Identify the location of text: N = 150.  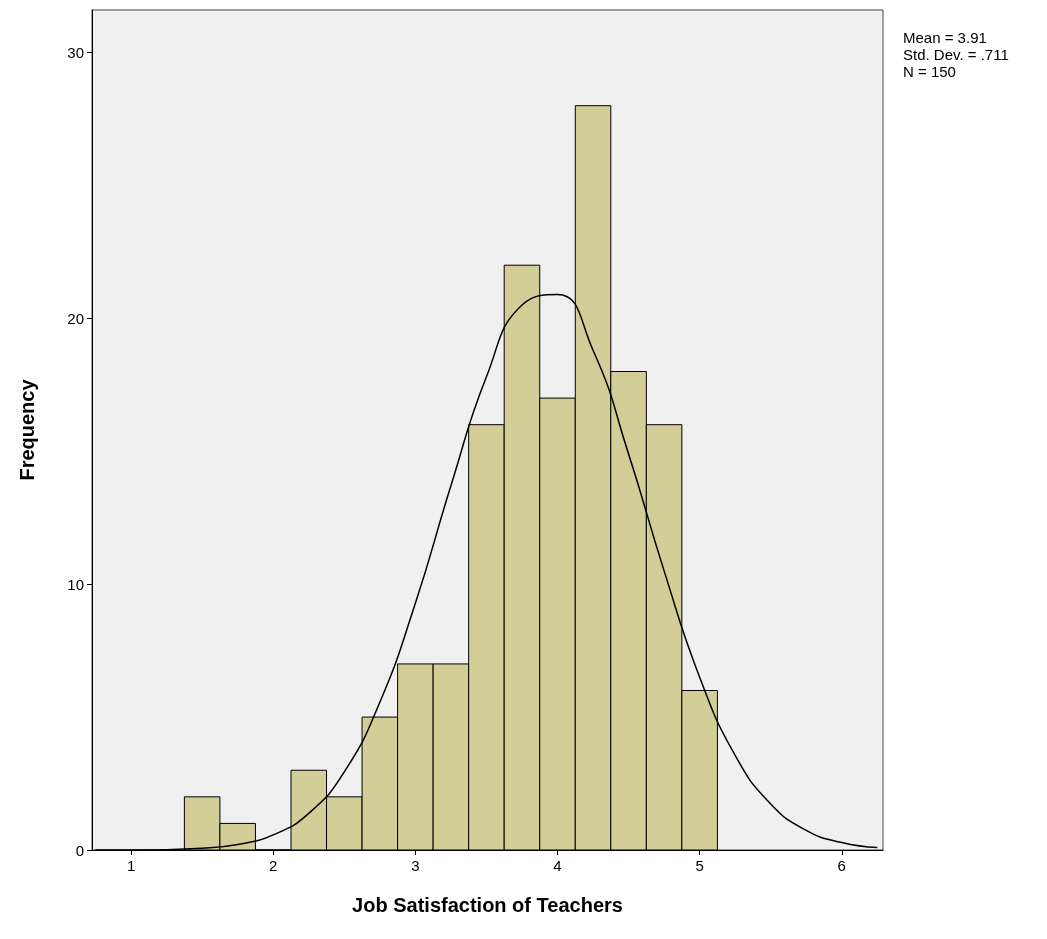
(929, 71).